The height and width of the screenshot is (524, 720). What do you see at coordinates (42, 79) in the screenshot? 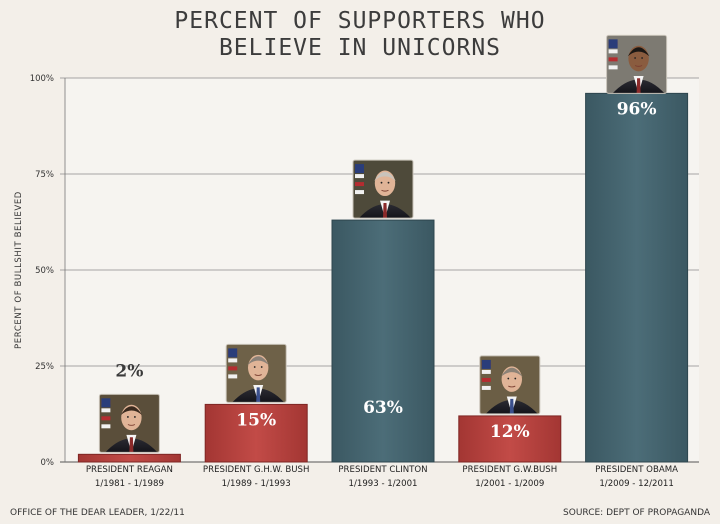
I see `y-tick-label: 100%` at bounding box center [42, 79].